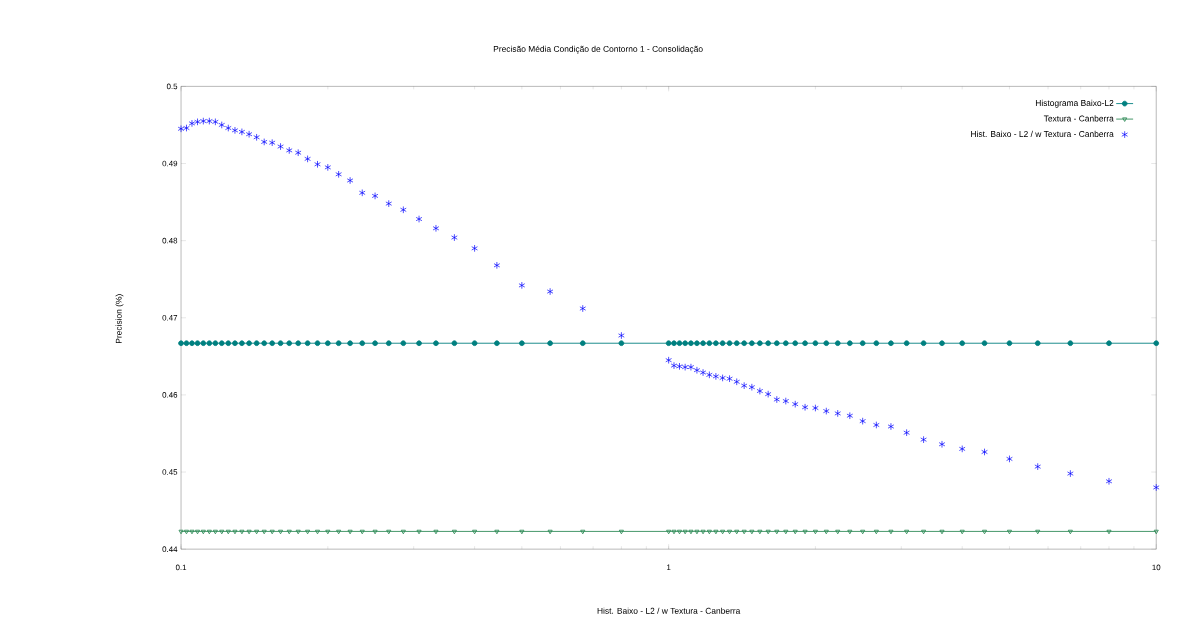 The height and width of the screenshot is (619, 1189). Describe the element at coordinates (119, 319) in the screenshot. I see `y-axis-title: Precision (%)` at that location.